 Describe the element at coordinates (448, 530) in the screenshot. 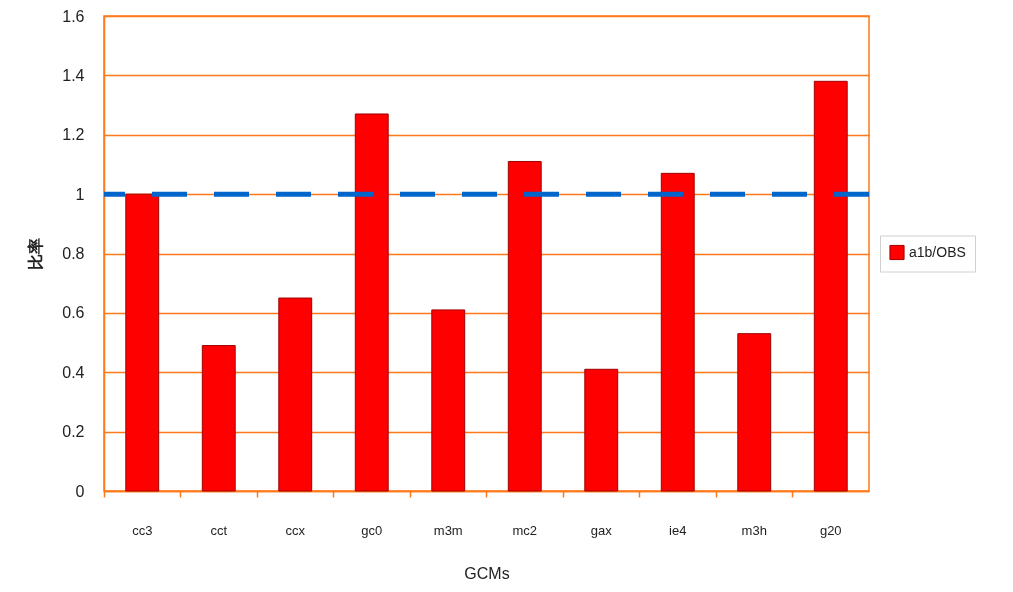

I see `x-tick-label: m3m` at that location.